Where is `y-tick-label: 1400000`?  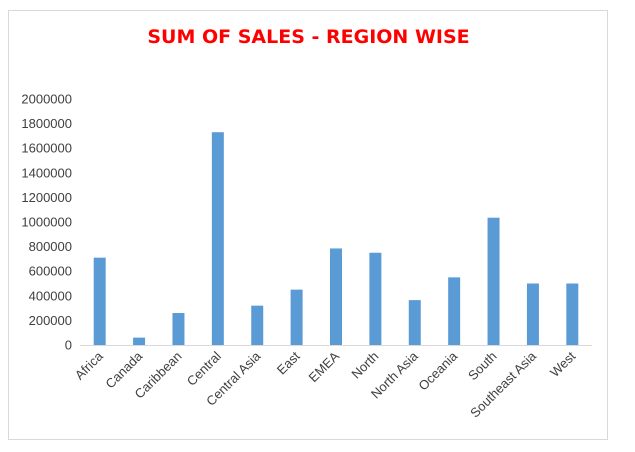
y-tick-label: 1400000 is located at coordinates (46, 172).